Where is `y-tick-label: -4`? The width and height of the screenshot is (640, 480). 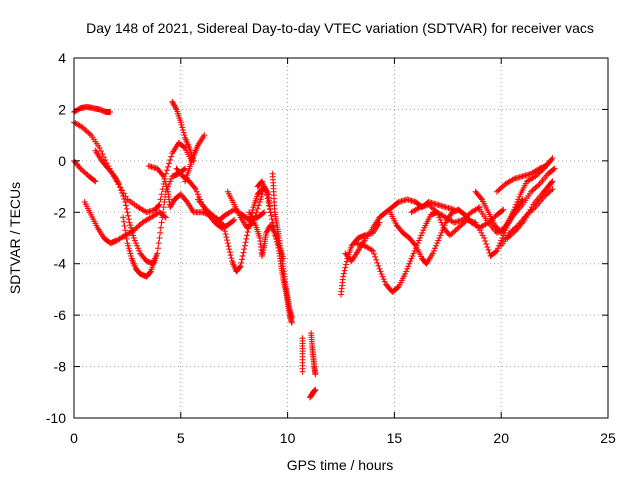 y-tick-label: -4 is located at coordinates (60, 264).